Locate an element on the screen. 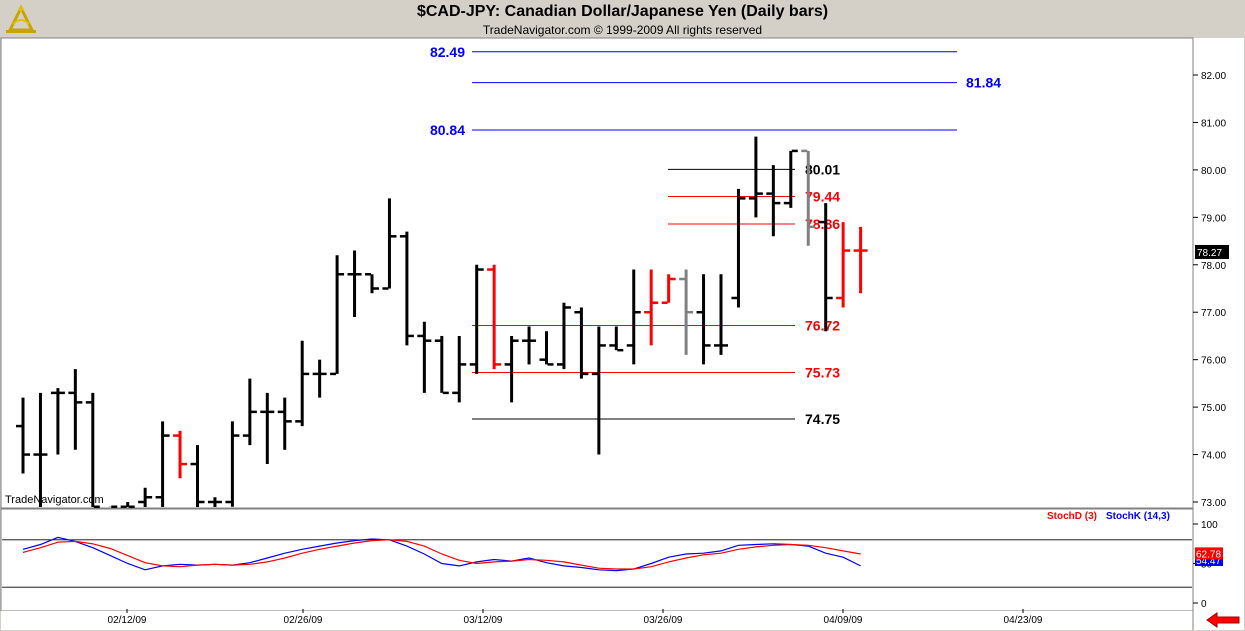  sextant-icon is located at coordinates (21, 18).